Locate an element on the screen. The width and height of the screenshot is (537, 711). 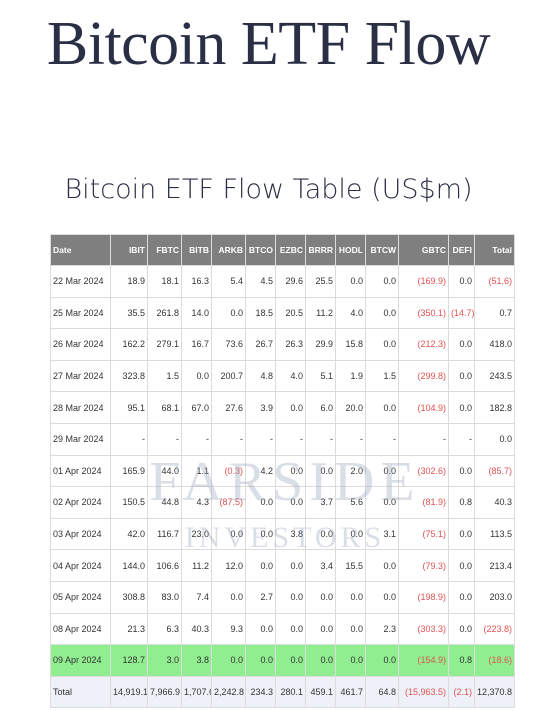
flow-value-cell: (104.9) is located at coordinates (423, 407).